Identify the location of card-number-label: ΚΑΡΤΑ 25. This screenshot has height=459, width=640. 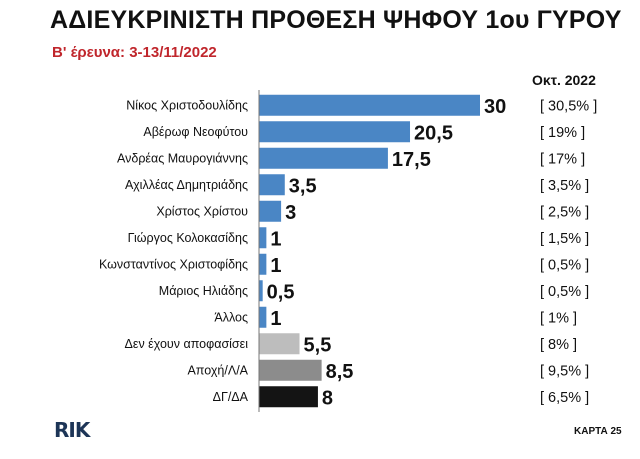
(598, 431).